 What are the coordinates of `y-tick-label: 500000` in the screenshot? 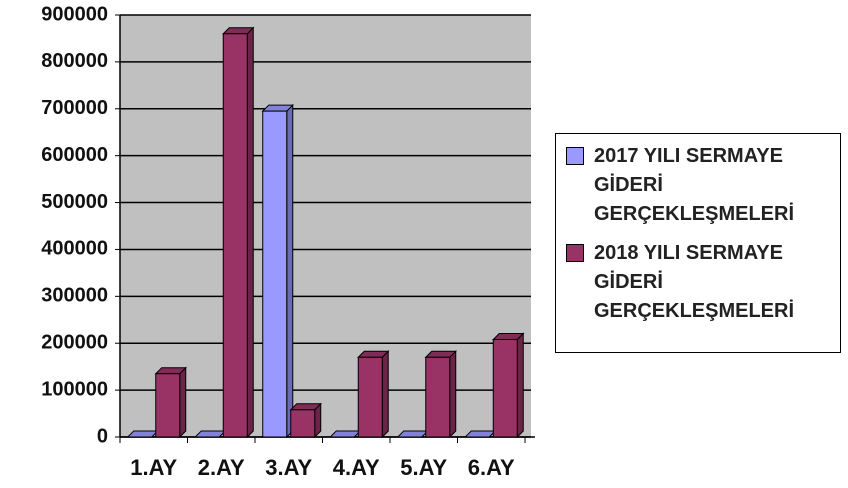 It's located at (74, 202).